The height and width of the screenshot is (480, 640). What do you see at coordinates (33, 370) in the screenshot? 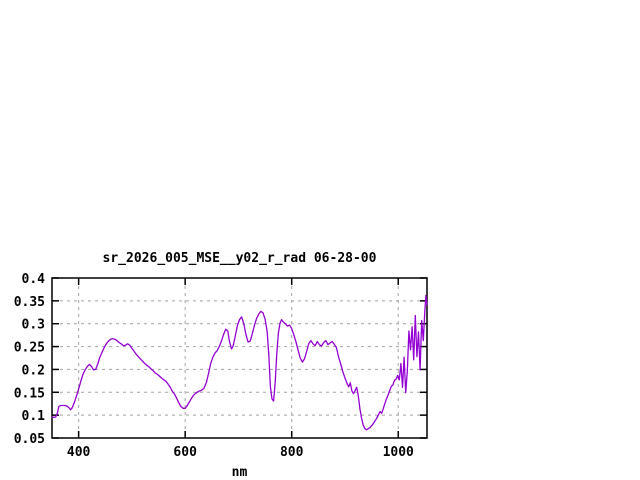
I see `y-tick-label: 0.2` at bounding box center [33, 370].